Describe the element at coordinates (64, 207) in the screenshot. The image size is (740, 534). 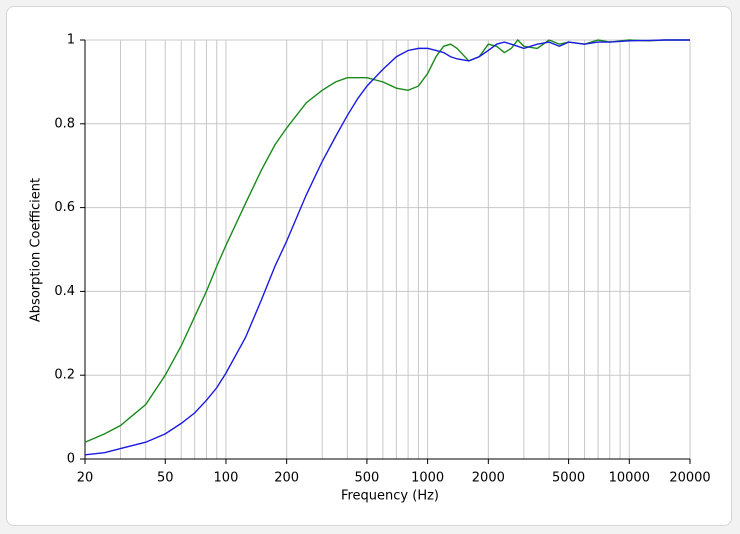
I see `y-tick-label: 0.6` at that location.